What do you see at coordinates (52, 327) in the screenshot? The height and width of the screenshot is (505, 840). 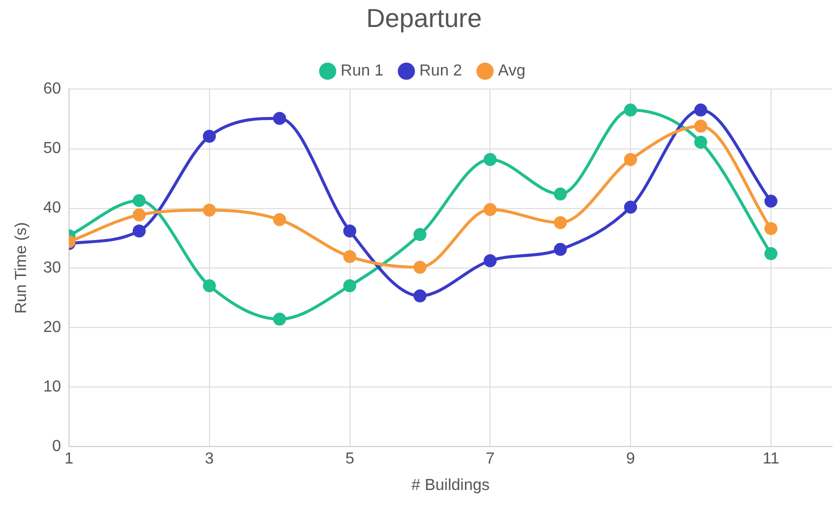 I see `y-tick-label: 20` at bounding box center [52, 327].